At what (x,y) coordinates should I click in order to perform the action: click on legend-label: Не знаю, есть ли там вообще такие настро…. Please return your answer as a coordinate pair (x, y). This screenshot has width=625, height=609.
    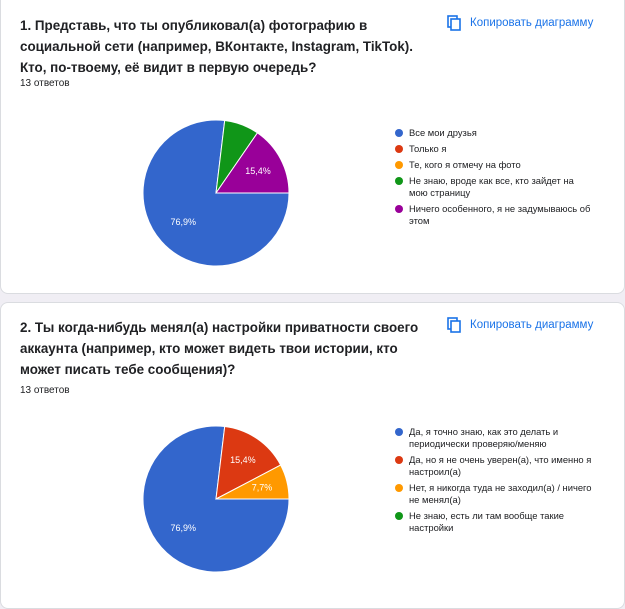
    Looking at the image, I should click on (487, 521).